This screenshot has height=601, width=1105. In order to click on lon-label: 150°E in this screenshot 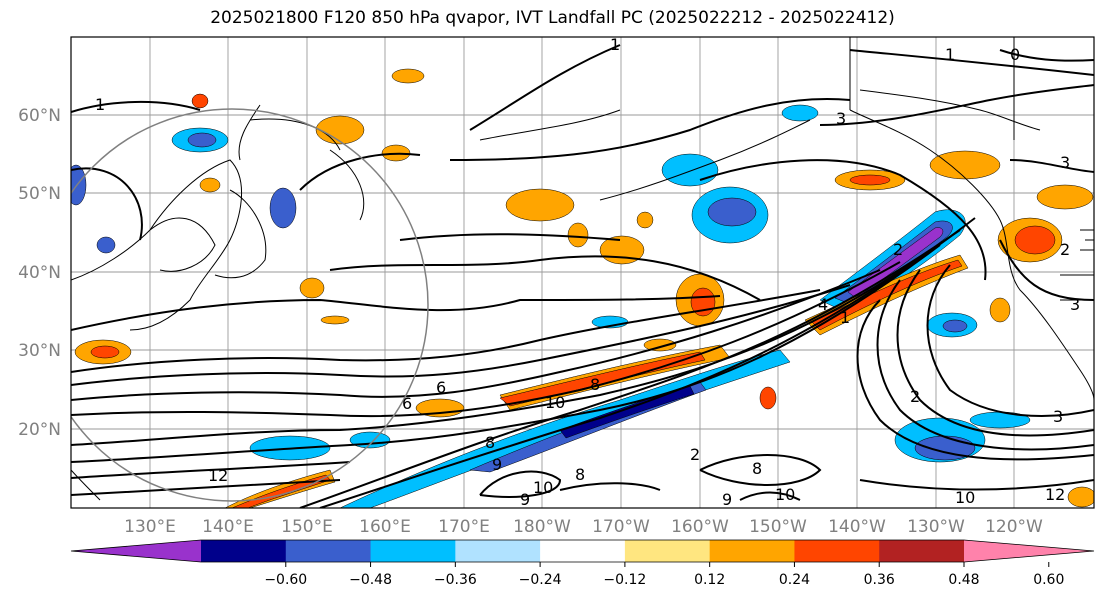, I will do `click(307, 527)`.